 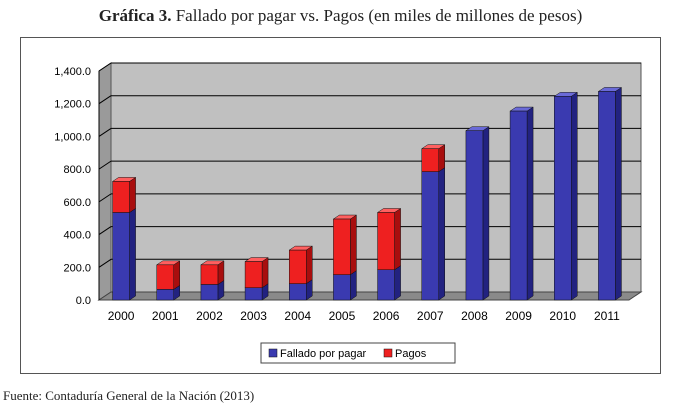 I want to click on legend-swatch-fallado, so click(x=273, y=353).